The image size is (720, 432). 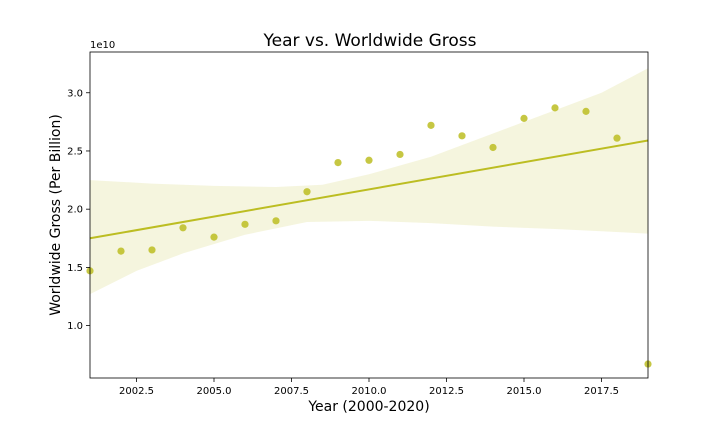 I want to click on y-axis-ticks: 1.0 1.5 2.0 2.5 3.0, so click(x=78, y=210).